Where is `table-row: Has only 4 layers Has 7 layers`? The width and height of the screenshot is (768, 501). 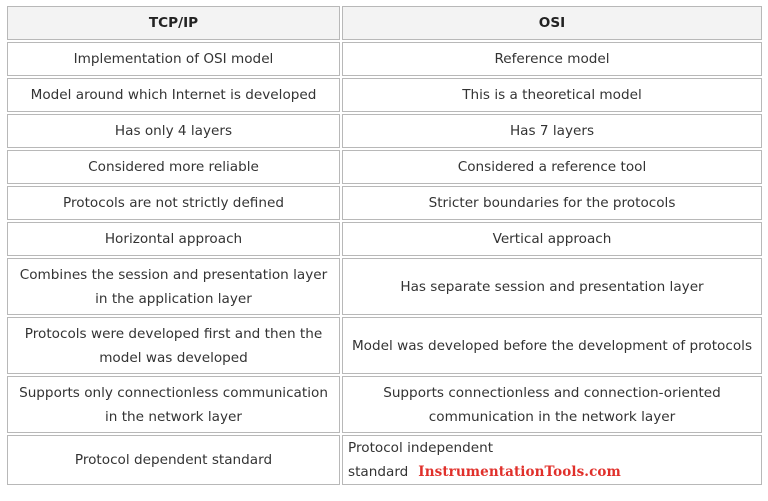
table-row: Has only 4 layers Has 7 layers is located at coordinates (384, 131).